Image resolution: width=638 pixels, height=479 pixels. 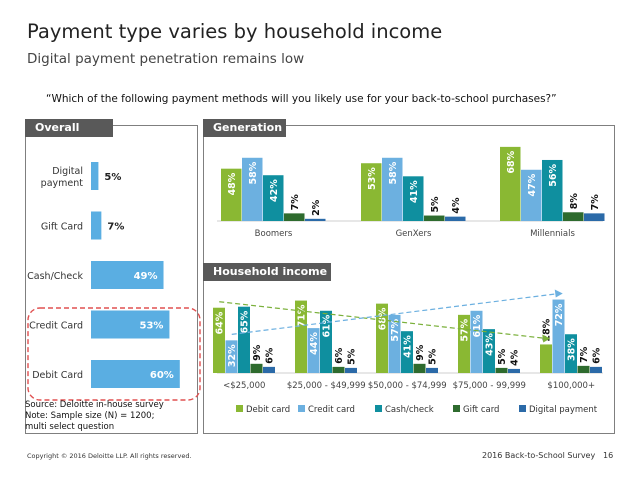 What do you see at coordinates (414, 234) in the screenshot?
I see `generation-category-label: GenXers` at bounding box center [414, 234].